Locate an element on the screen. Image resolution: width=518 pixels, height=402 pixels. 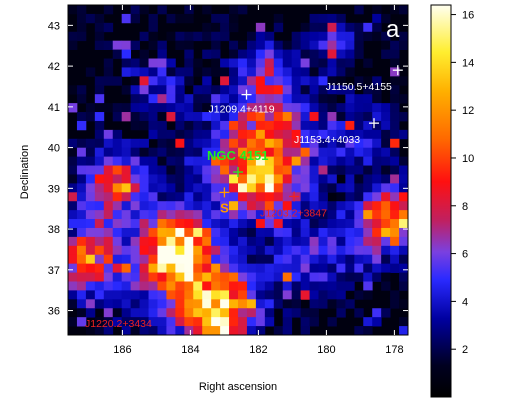
x-tick-label: 186 is located at coordinates (122, 350).